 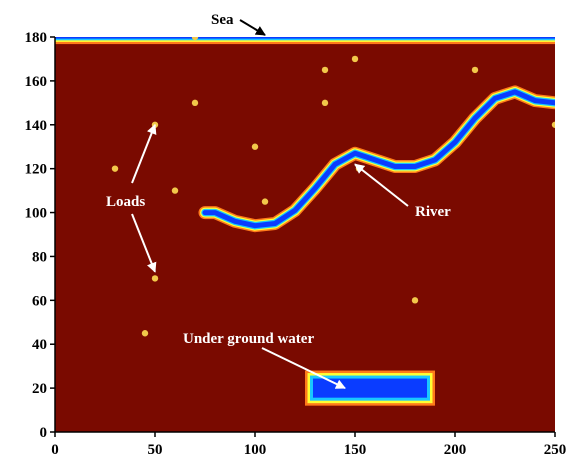 What do you see at coordinates (36, 170) in the screenshot?
I see `y-tick-label: 120` at bounding box center [36, 170].